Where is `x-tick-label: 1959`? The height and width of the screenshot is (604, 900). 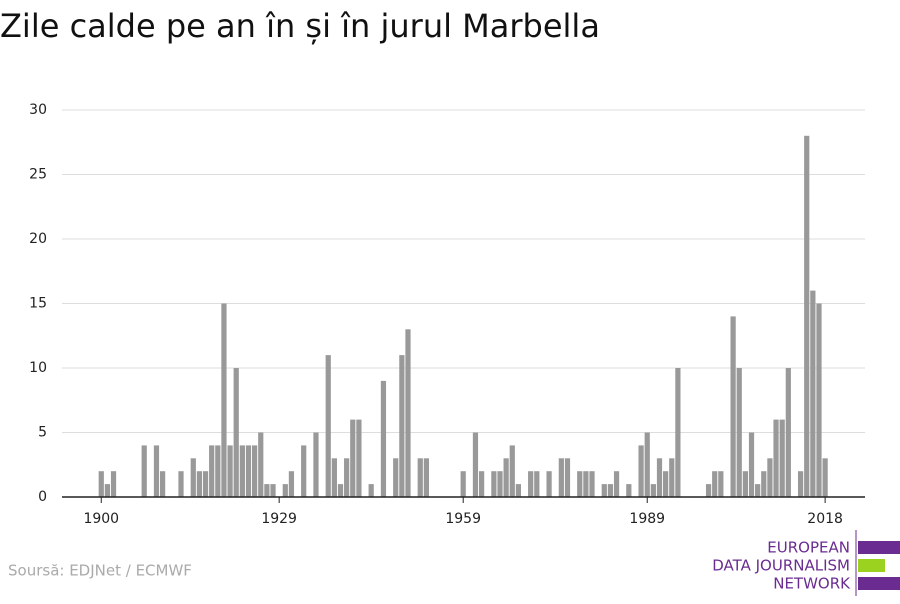
x-tick-label: 1959 is located at coordinates (463, 519).